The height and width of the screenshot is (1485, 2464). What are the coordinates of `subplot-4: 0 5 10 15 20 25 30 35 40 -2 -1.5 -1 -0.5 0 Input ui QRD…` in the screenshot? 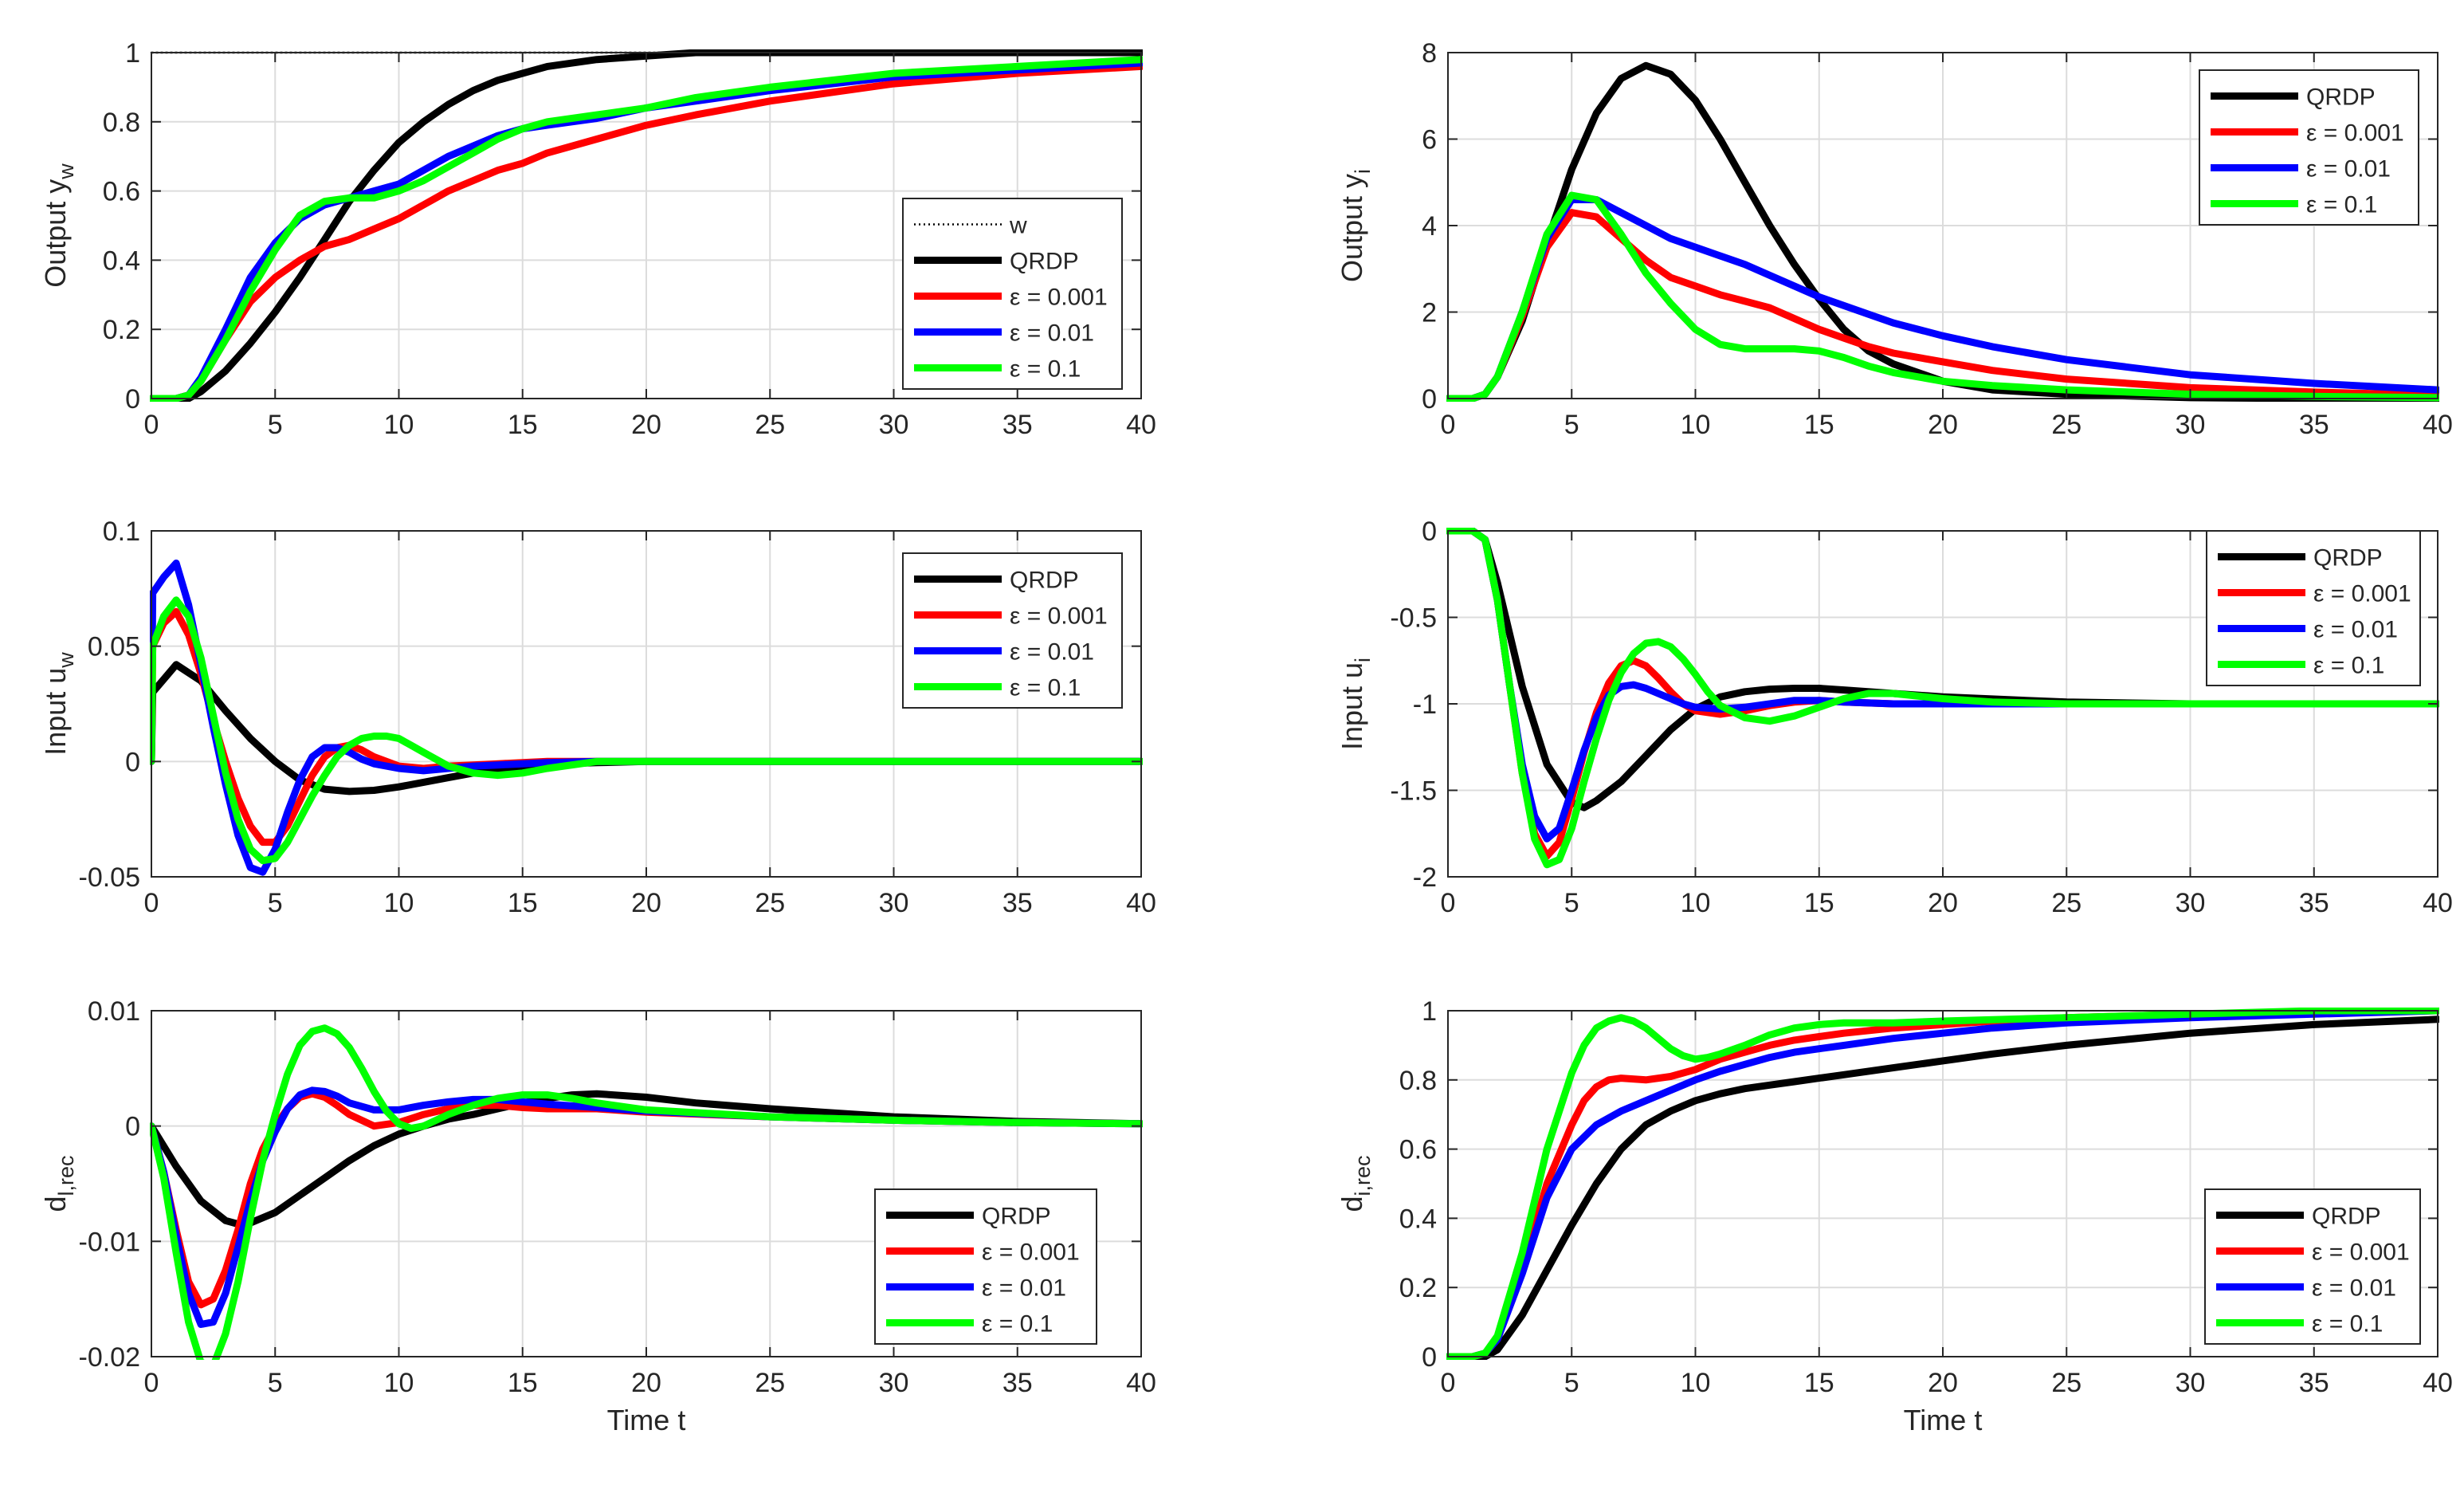 It's located at (1894, 718).